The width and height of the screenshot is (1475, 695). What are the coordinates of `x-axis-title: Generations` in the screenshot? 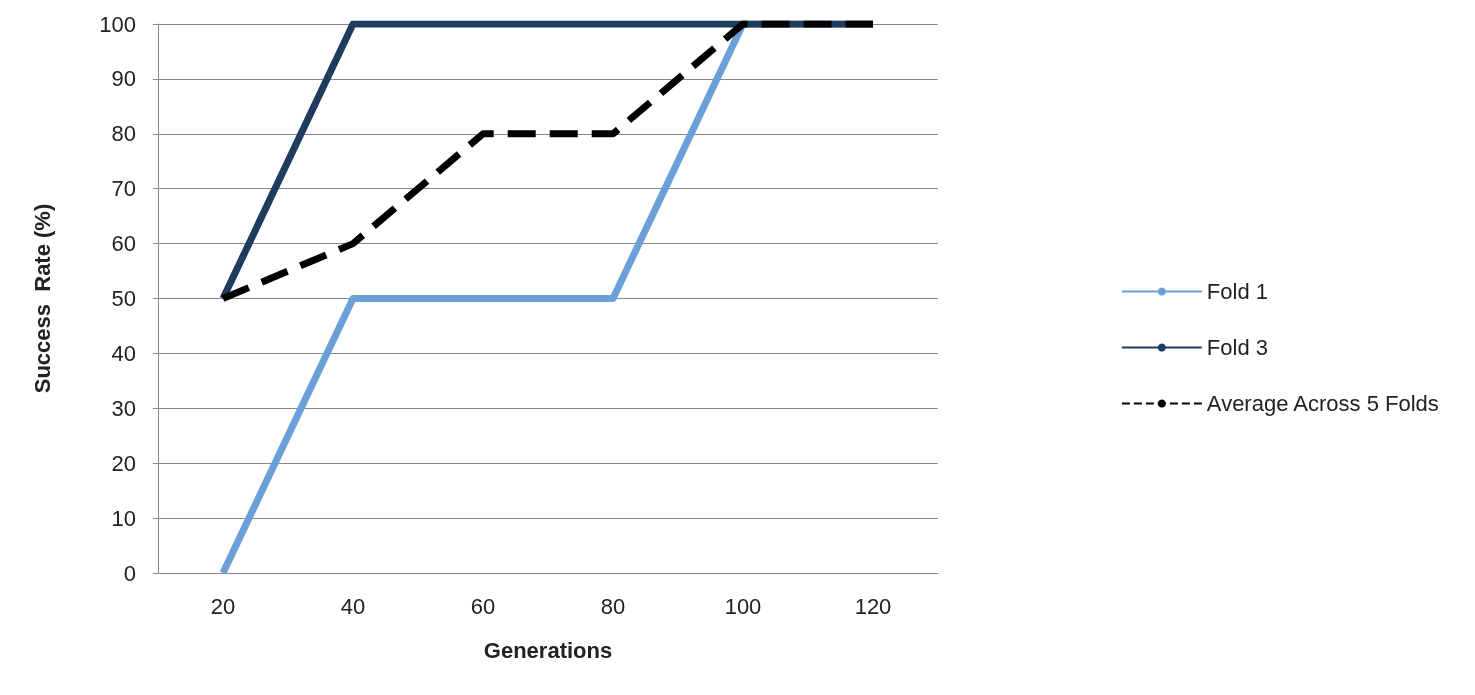 It's located at (548, 650).